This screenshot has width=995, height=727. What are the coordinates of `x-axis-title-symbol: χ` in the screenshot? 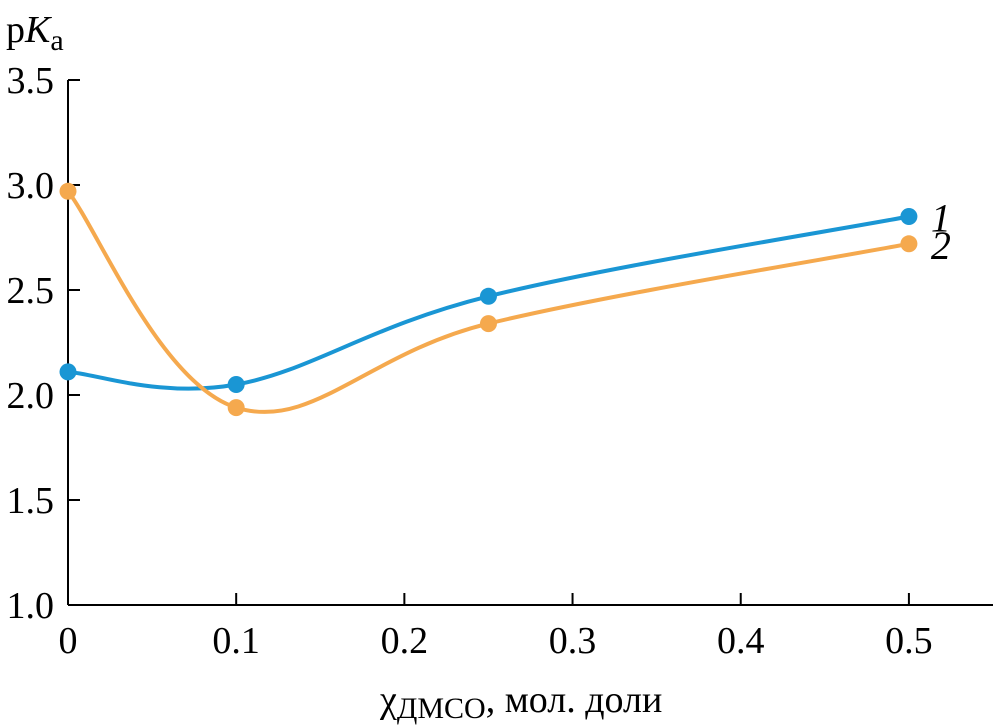 It's located at (388, 700).